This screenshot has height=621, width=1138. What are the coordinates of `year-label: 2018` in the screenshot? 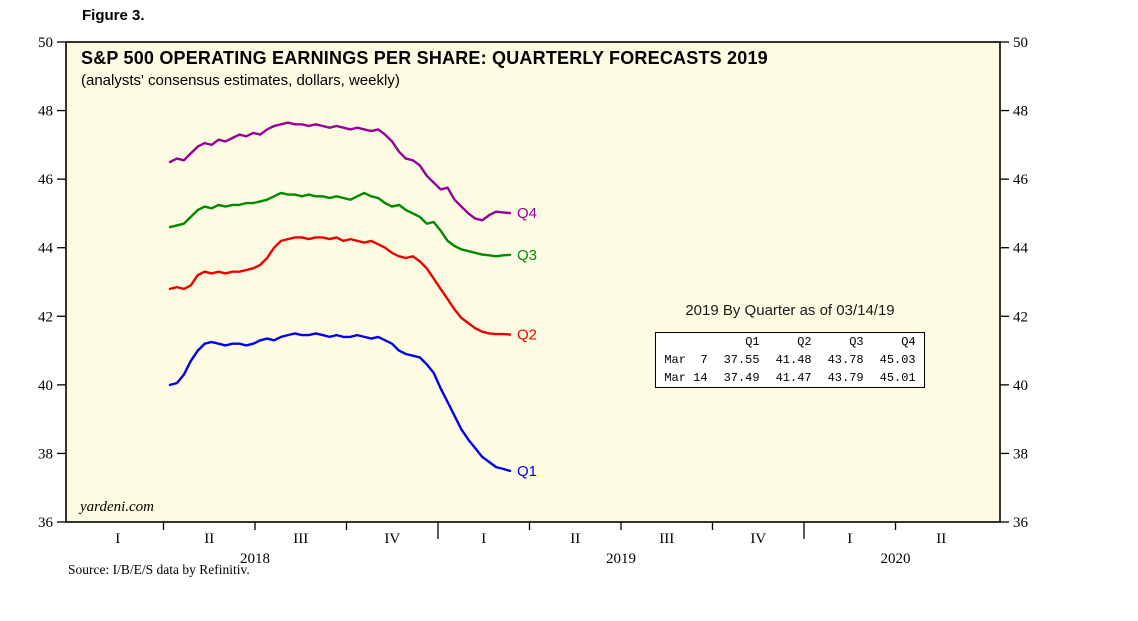 It's located at (255, 559).